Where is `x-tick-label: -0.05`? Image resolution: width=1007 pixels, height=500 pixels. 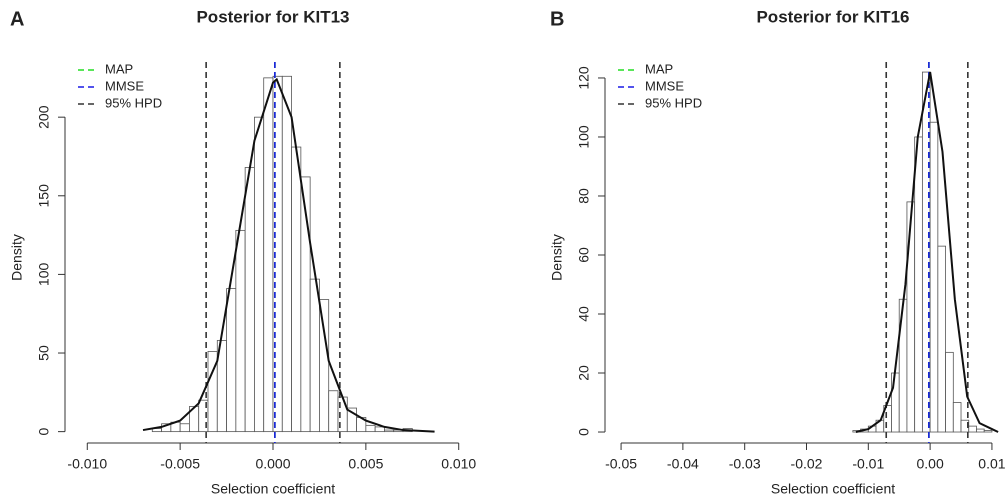 x-tick-label: -0.05 is located at coordinates (621, 464).